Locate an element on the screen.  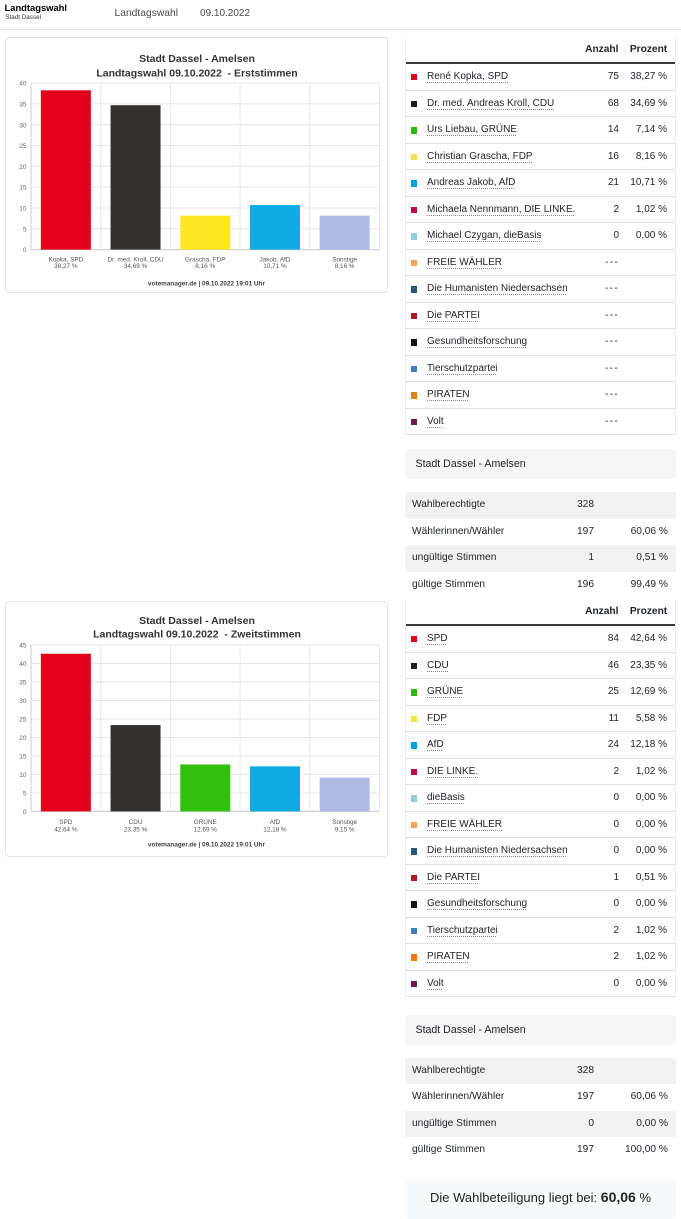
svg-text: Dr. med. Kroll, CDU is located at coordinates (135, 259).